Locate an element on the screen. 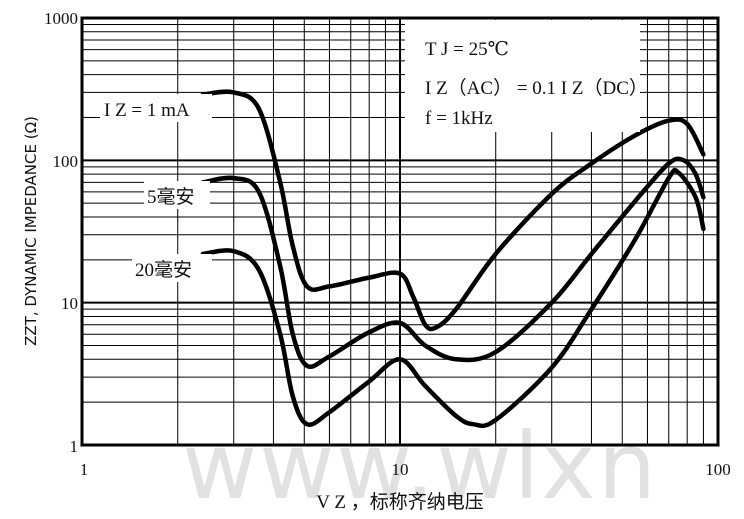  annotation-tj: T J = 25℃ is located at coordinates (467, 49).